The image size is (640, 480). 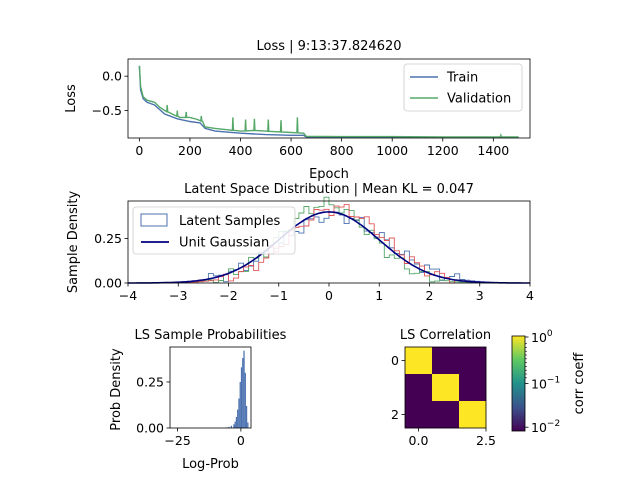 I want to click on loss-xtick-label: 800, so click(x=342, y=150).